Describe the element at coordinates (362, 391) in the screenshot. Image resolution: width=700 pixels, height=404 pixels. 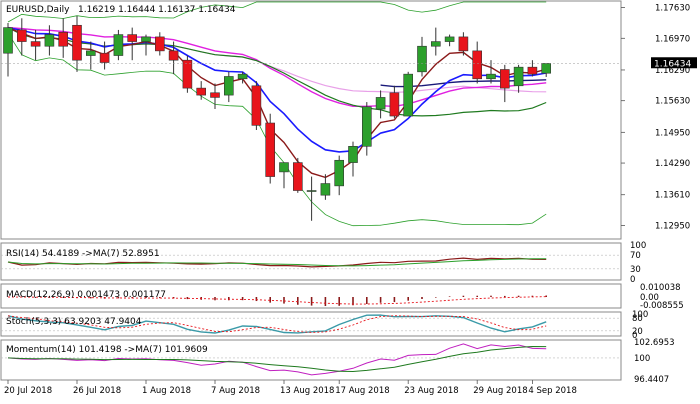
I see `time-tick-label: 17 Aug 2018` at that location.